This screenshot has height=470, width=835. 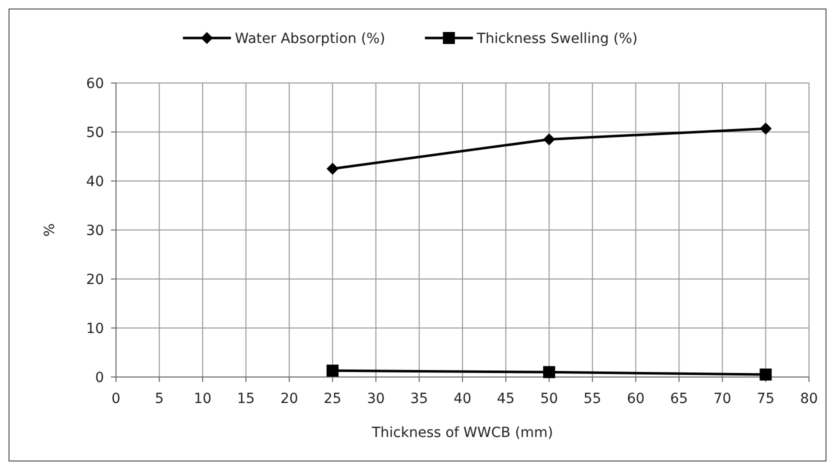 I want to click on x-tick-label: 30, so click(x=375, y=399).